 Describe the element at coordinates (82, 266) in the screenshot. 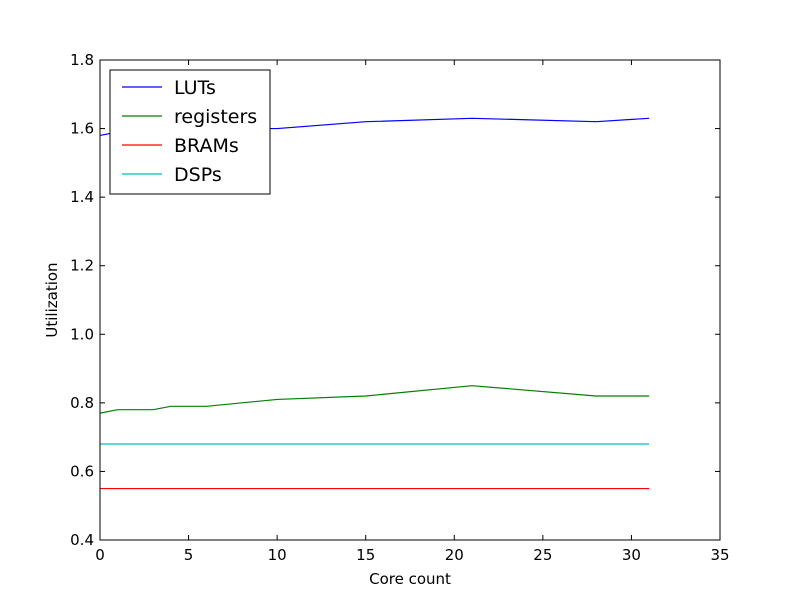

I see `y-tick-label: 1.2` at that location.